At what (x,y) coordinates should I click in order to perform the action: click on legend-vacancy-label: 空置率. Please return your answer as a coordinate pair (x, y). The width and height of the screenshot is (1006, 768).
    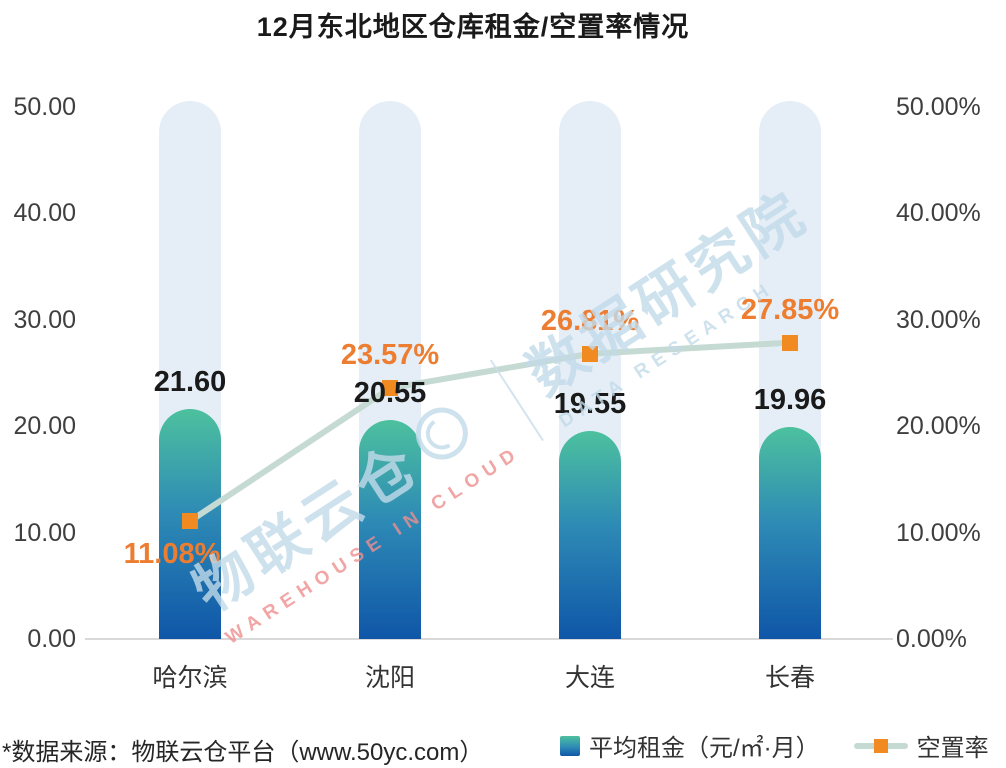
    Looking at the image, I should click on (952, 748).